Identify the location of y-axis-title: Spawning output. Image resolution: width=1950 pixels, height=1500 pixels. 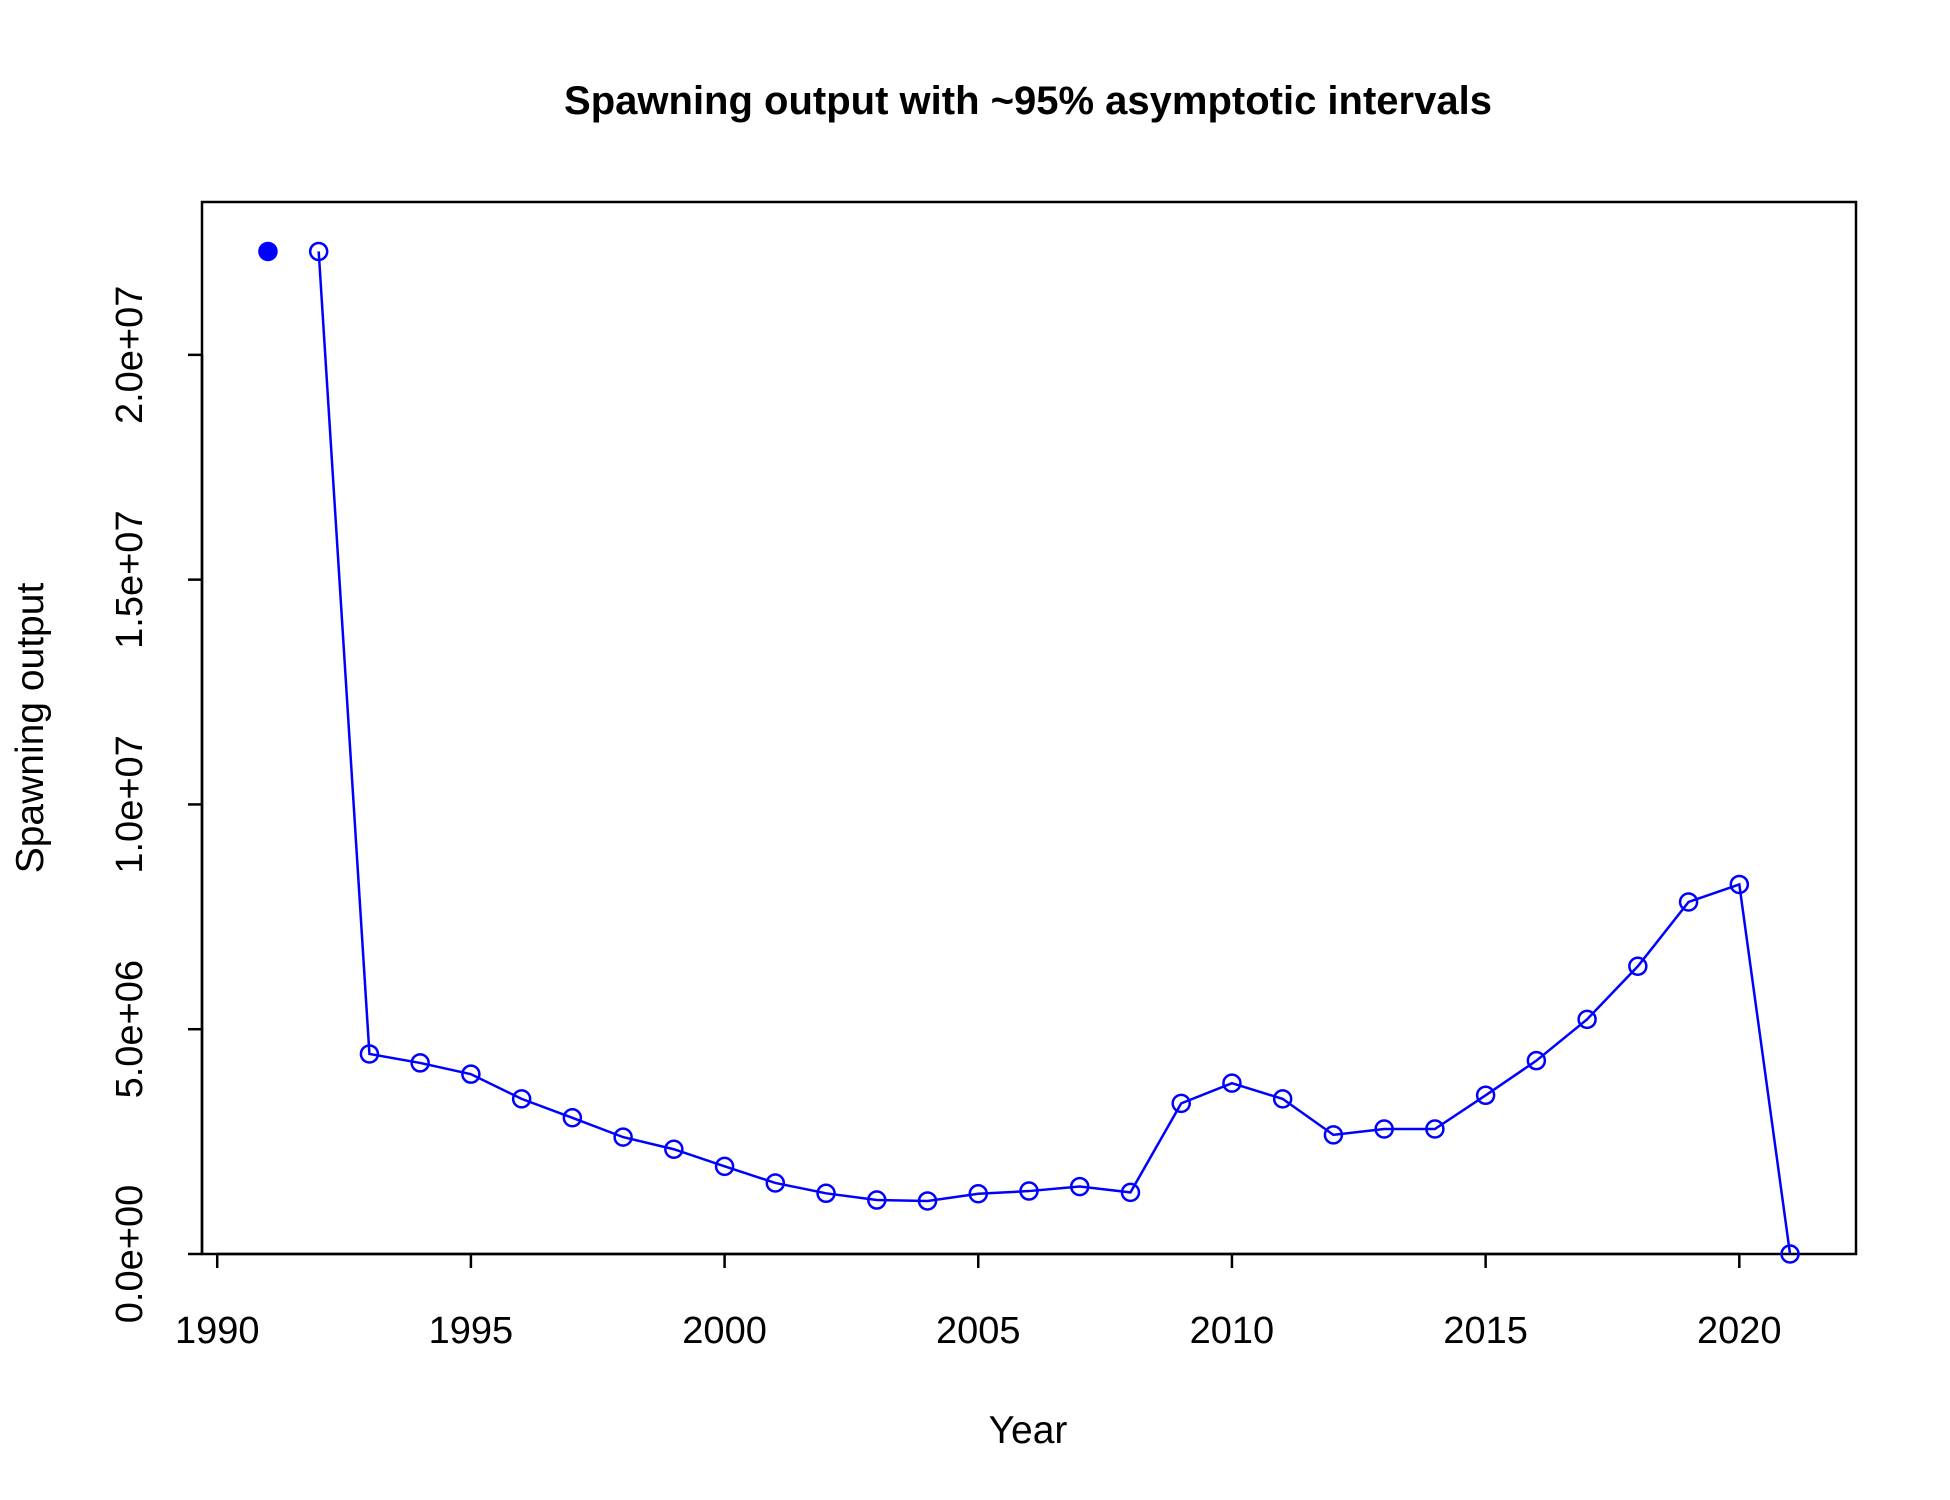
(30, 728).